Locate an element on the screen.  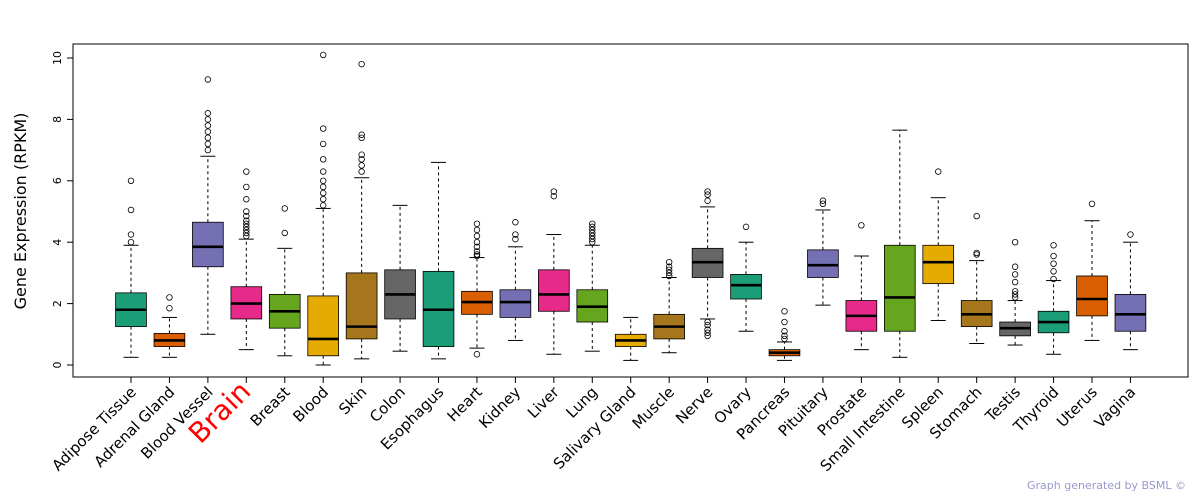
x-tick-label: Kidney is located at coordinates (499, 407).